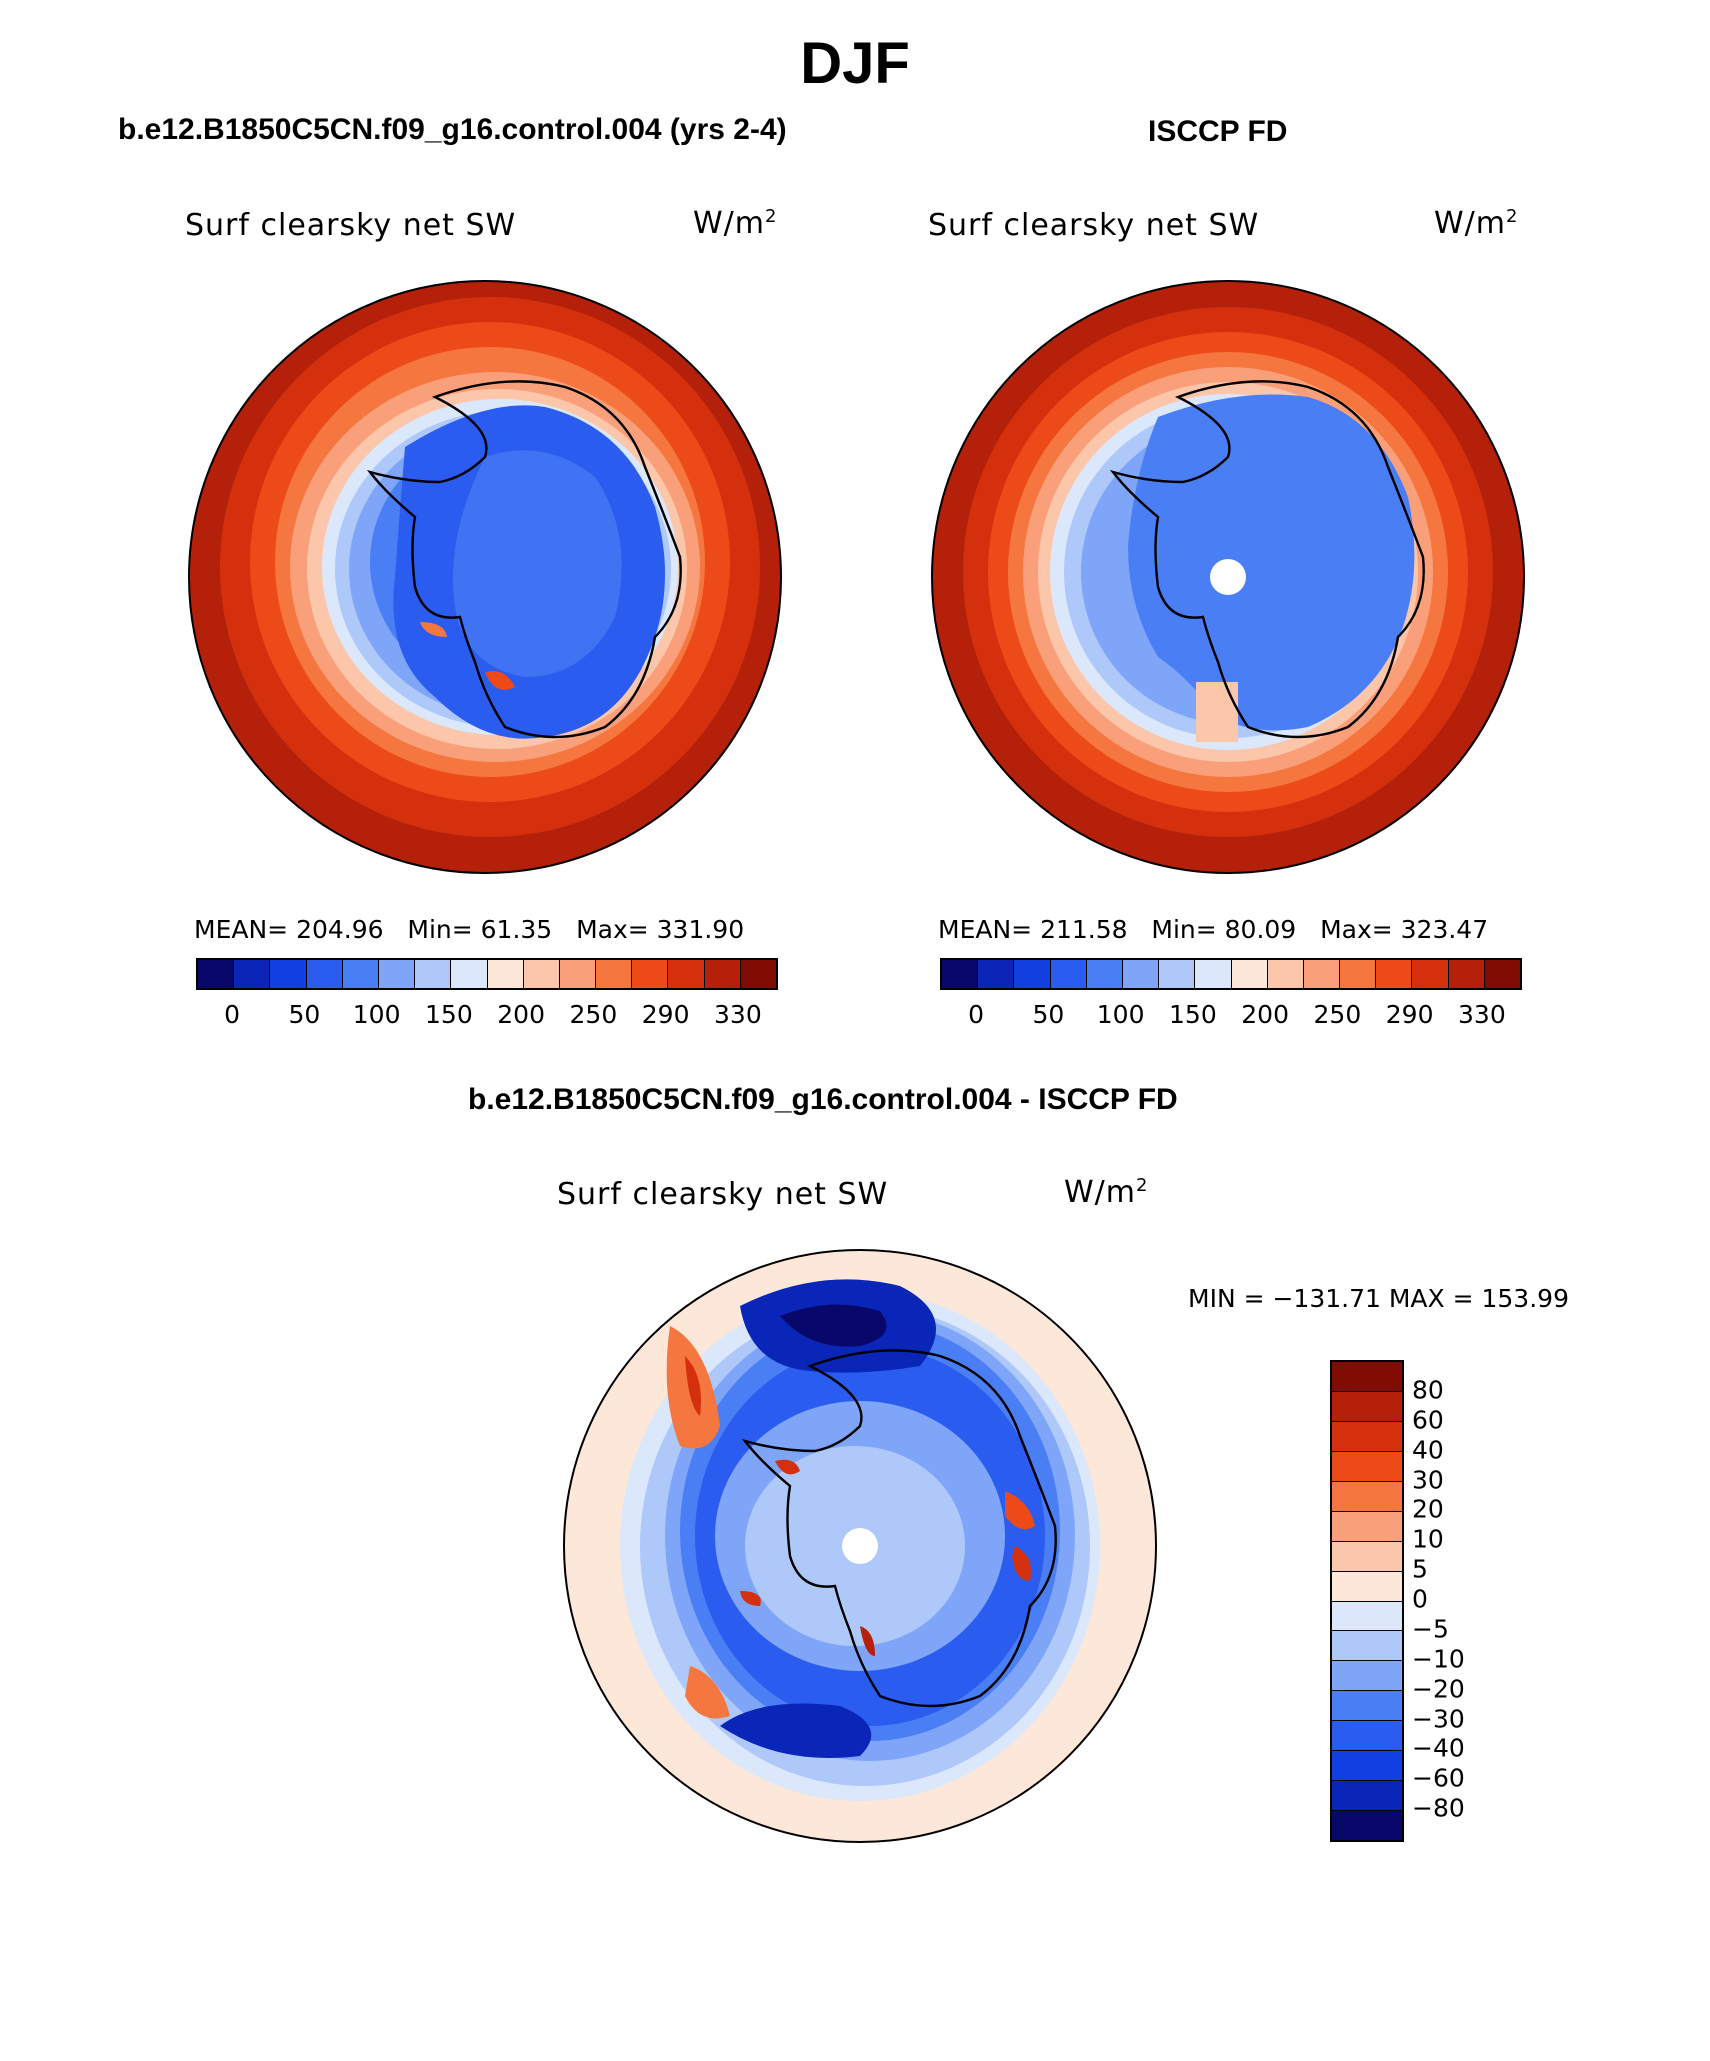 This screenshot has height=2061, width=1710. I want to click on colorbar-tick-label: −40, so click(1438, 1748).